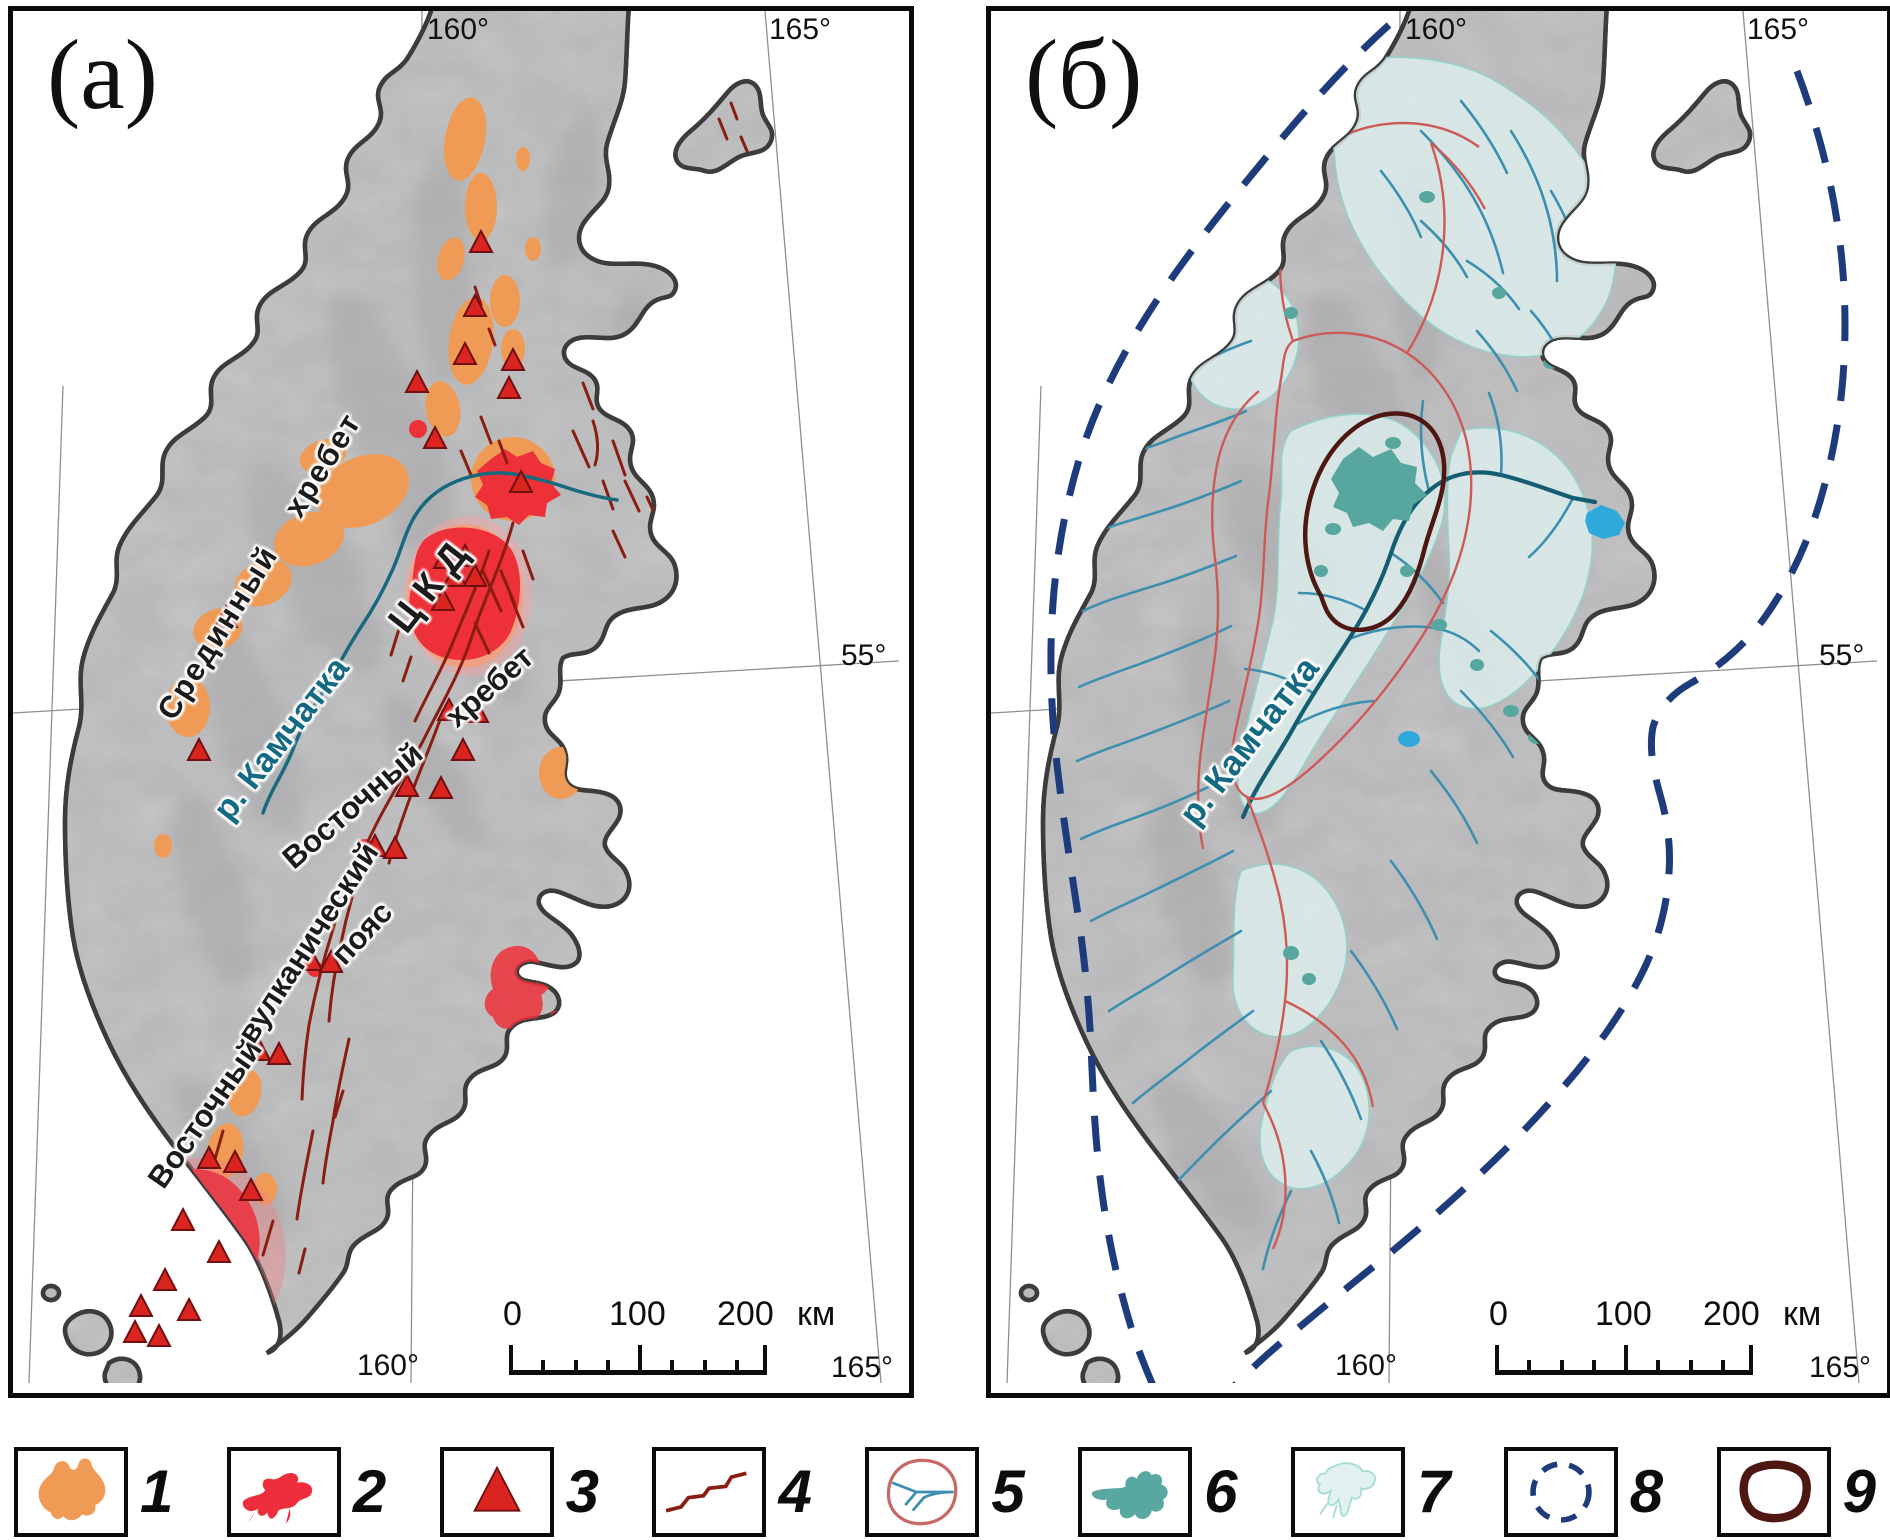  I want to click on legend-item-basin: 5, so click(945, 1492).